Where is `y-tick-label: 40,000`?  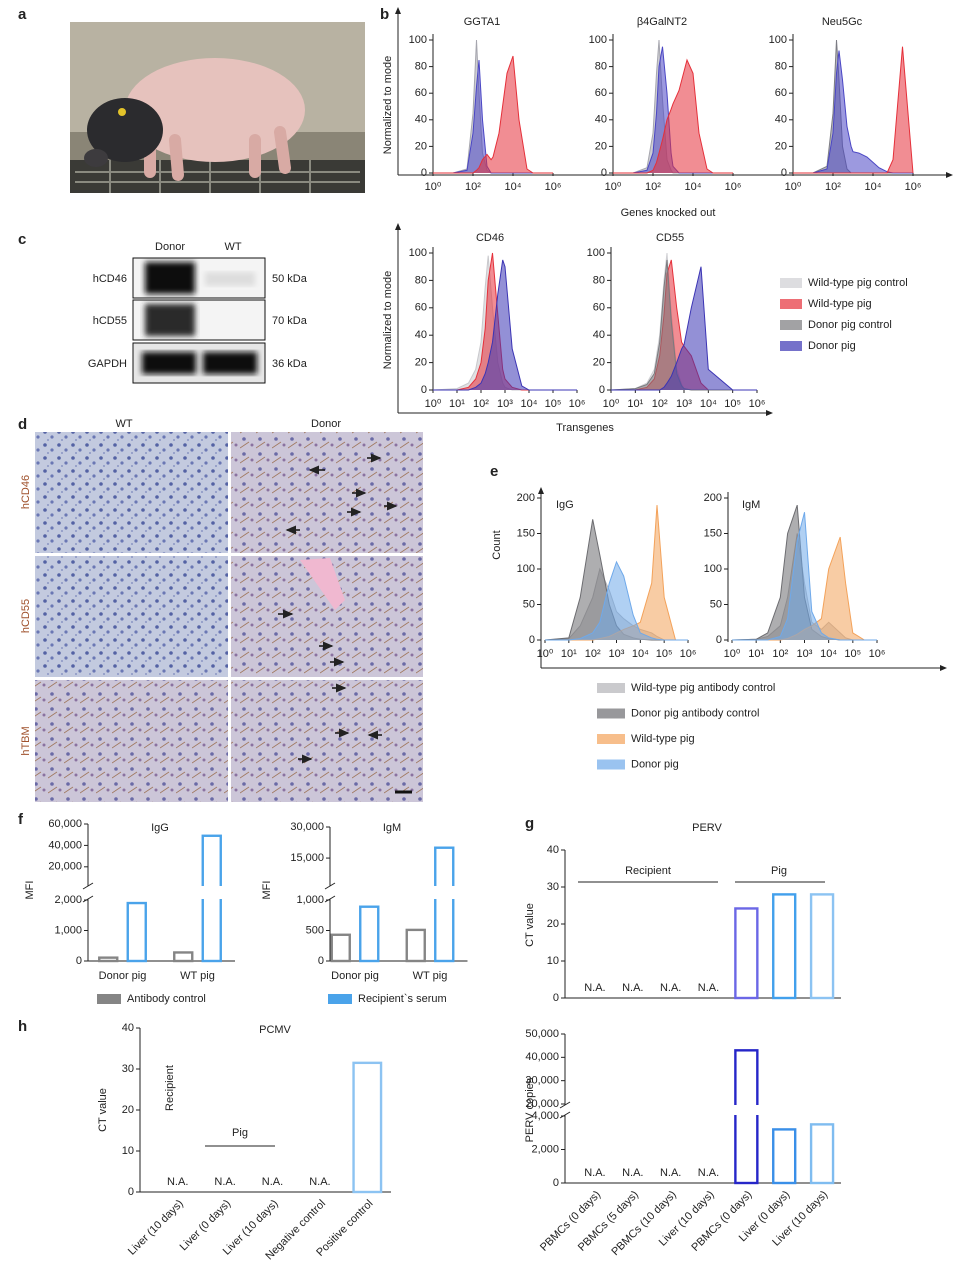 y-tick-label: 40,000 is located at coordinates (65, 845).